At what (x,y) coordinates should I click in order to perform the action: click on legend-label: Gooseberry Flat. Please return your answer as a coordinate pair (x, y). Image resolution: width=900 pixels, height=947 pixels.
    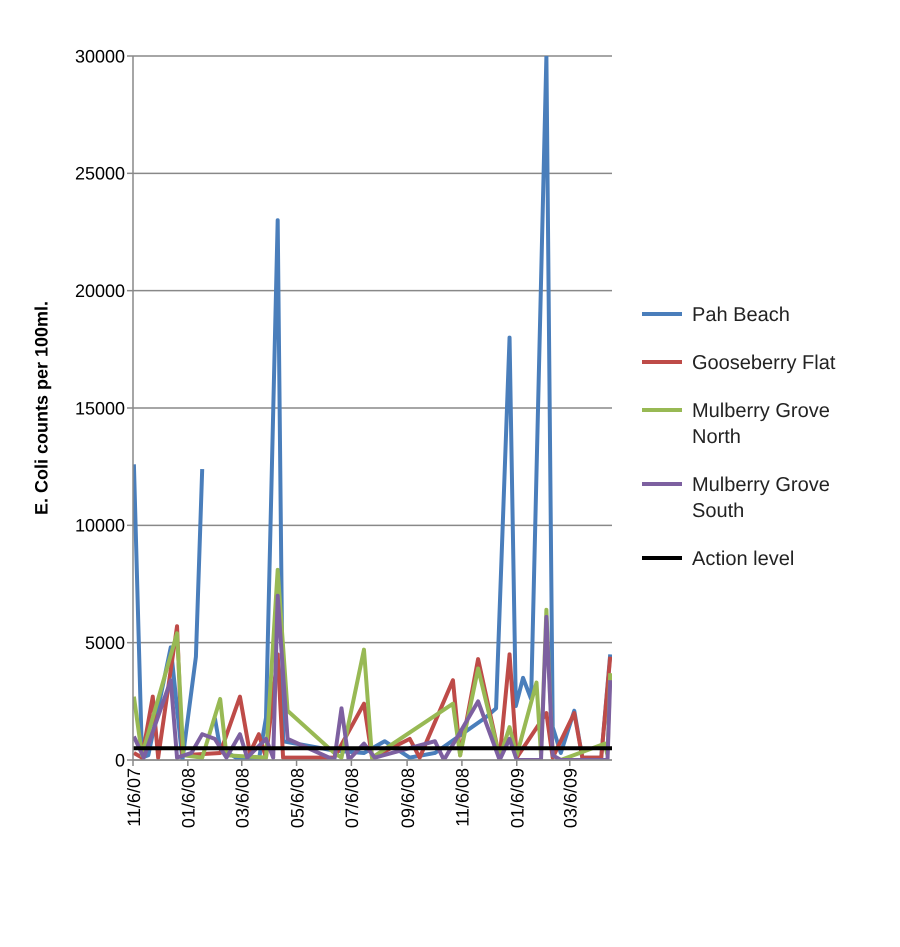
    Looking at the image, I should click on (764, 363).